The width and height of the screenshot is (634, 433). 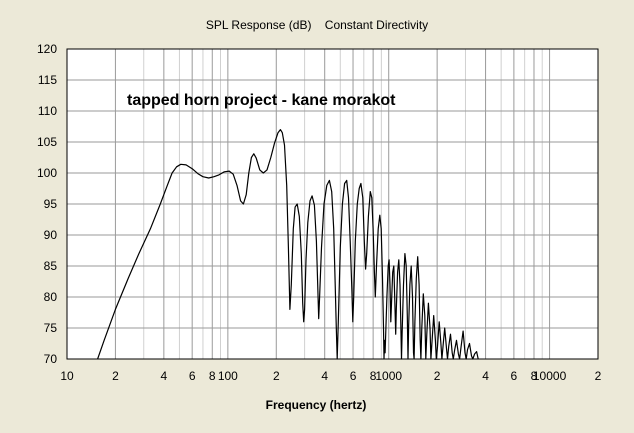 I want to click on chart-annotation: tapped horn project - kane morakot, so click(x=261, y=100).